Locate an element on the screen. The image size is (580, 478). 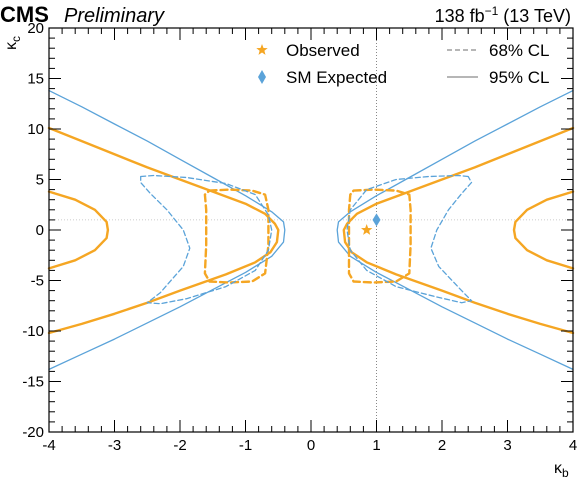
y-tick-label: 15 is located at coordinates (35, 79).